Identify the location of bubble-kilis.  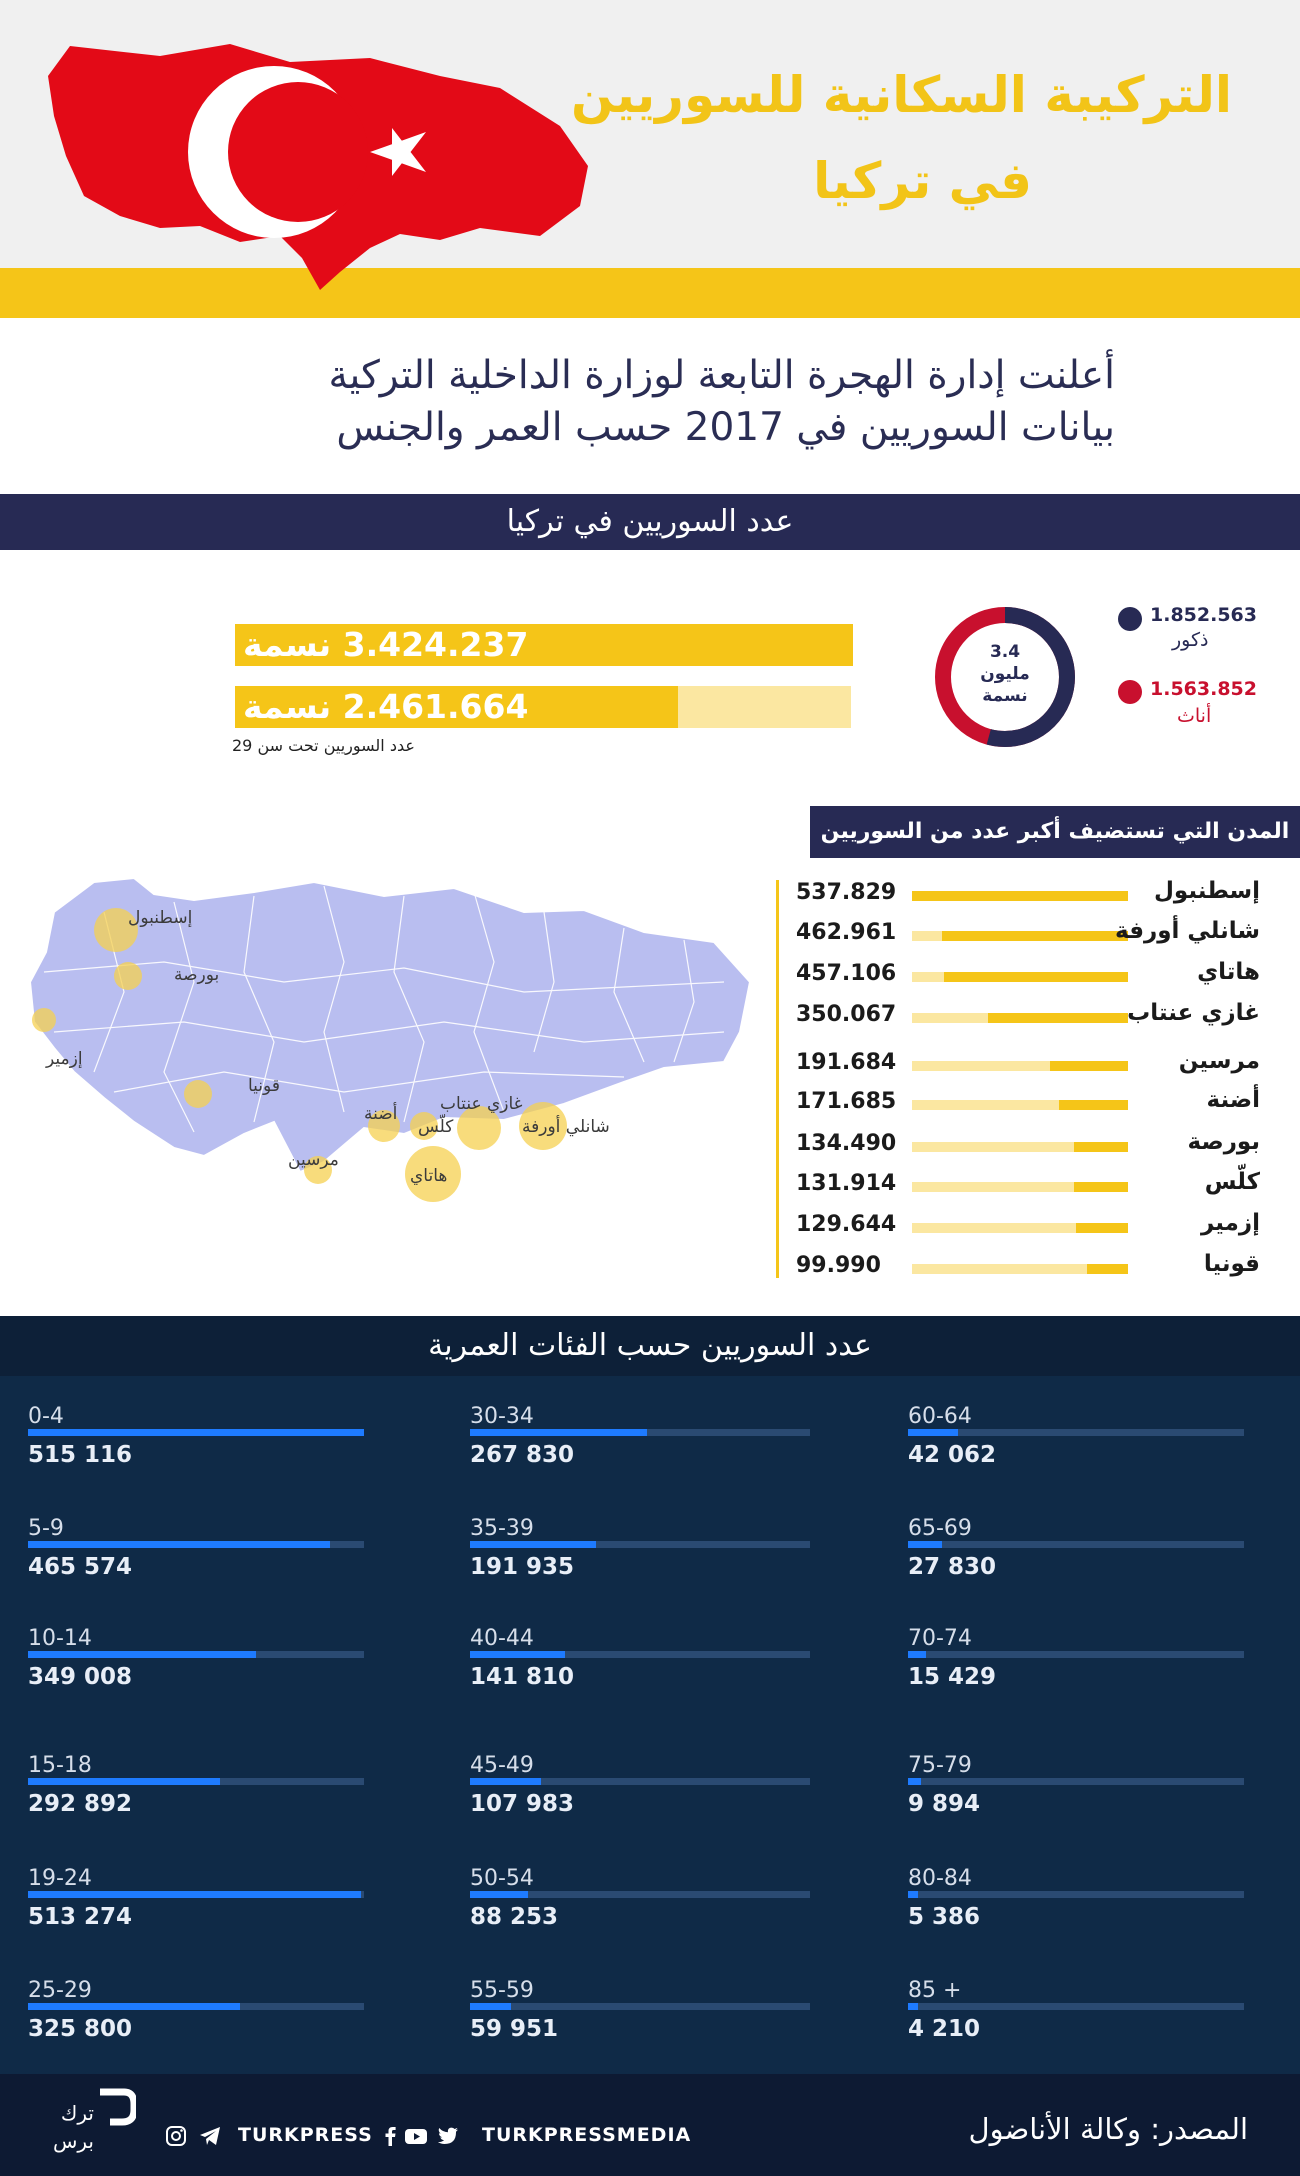
(424, 1126).